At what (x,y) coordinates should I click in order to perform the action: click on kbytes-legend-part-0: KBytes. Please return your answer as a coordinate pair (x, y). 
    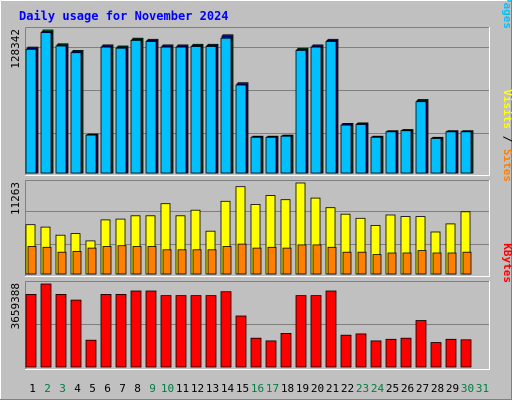
    Looking at the image, I should click on (506, 263).